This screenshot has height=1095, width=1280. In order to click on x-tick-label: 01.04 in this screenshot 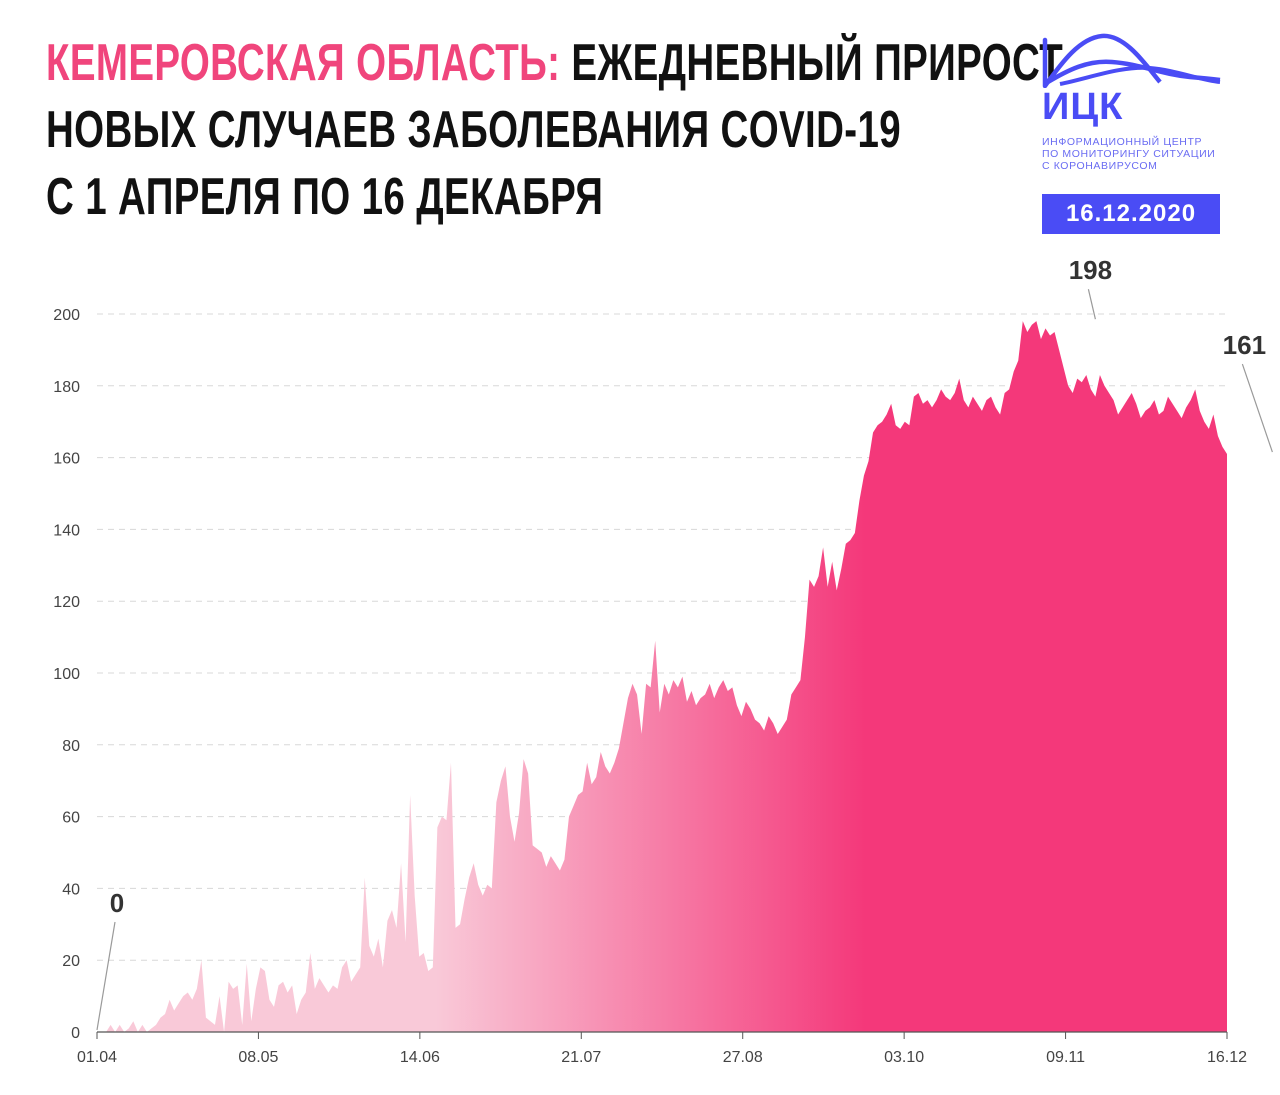, I will do `click(97, 1057)`.